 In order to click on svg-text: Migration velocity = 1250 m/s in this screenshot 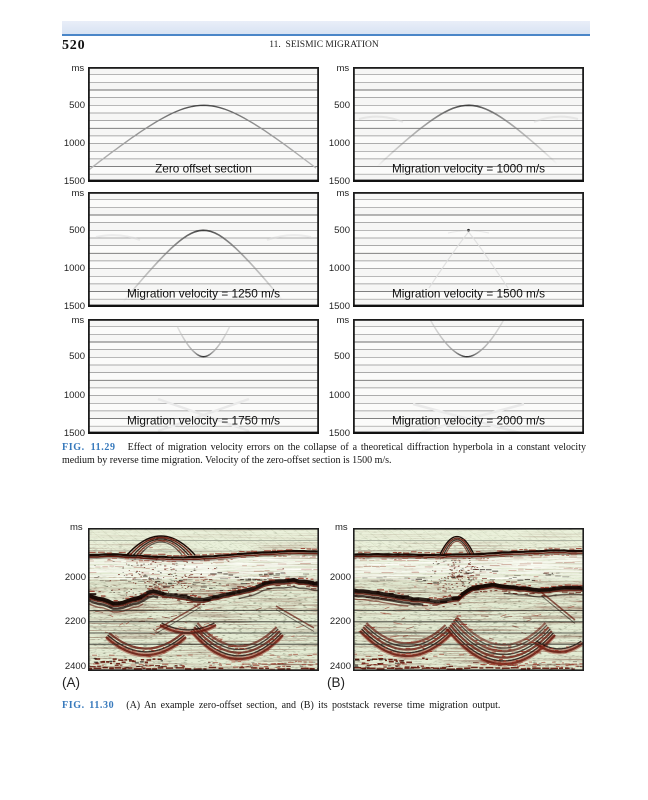, I will do `click(202, 294)`.